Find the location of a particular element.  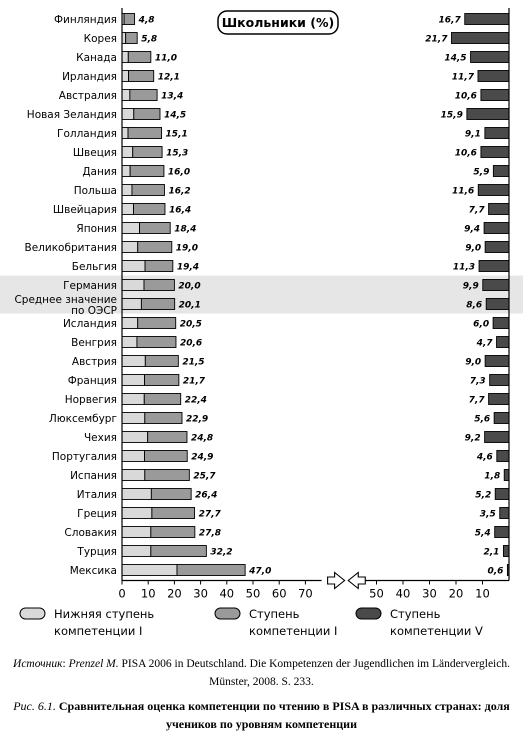

country-label: Чехия is located at coordinates (100, 438).